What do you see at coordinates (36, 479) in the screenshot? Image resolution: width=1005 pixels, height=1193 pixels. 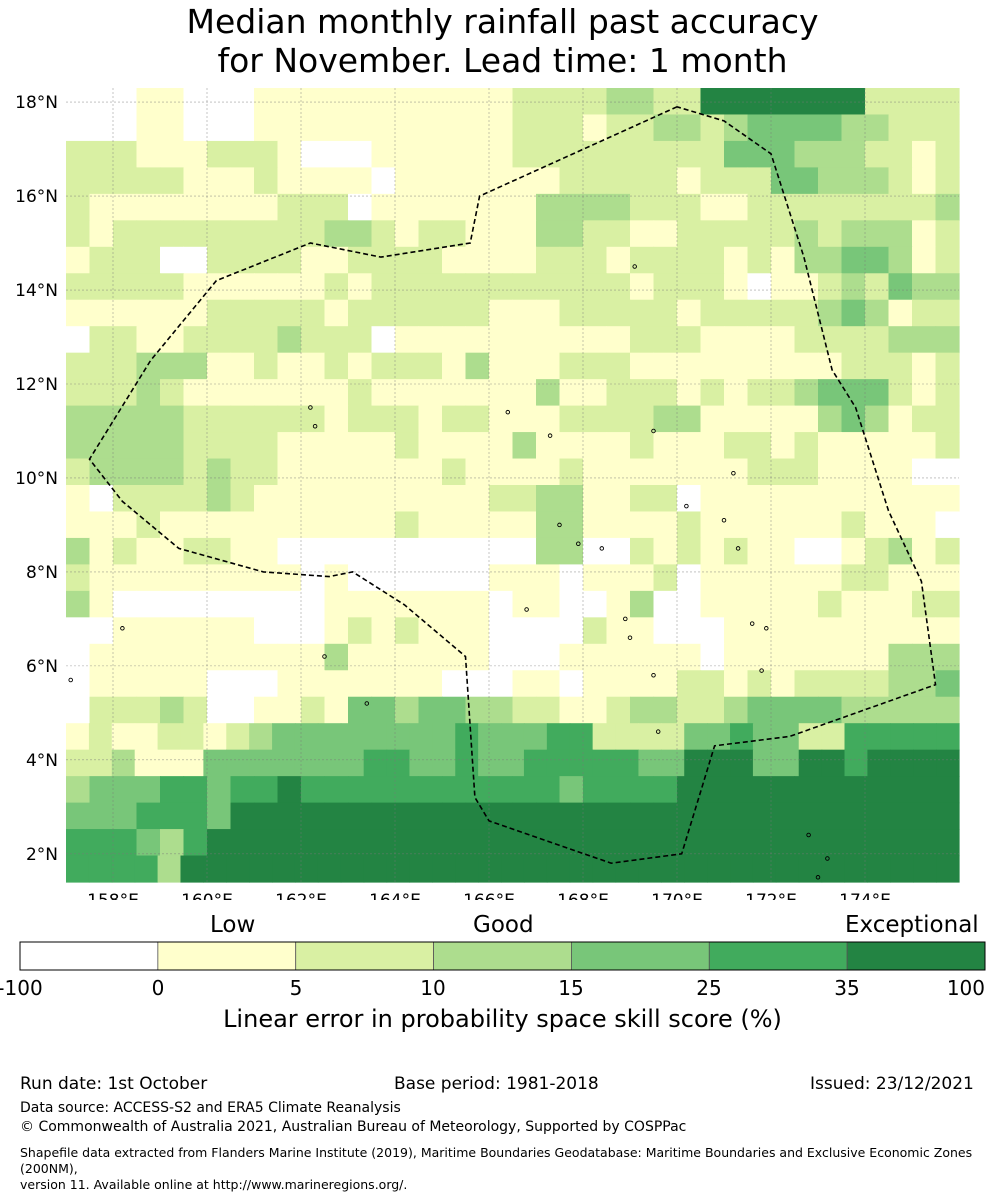 I see `latitude-labels: 18°N 16°N 14°N 12°N 10°N 8°N 6°N 4°N 2°N` at bounding box center [36, 479].